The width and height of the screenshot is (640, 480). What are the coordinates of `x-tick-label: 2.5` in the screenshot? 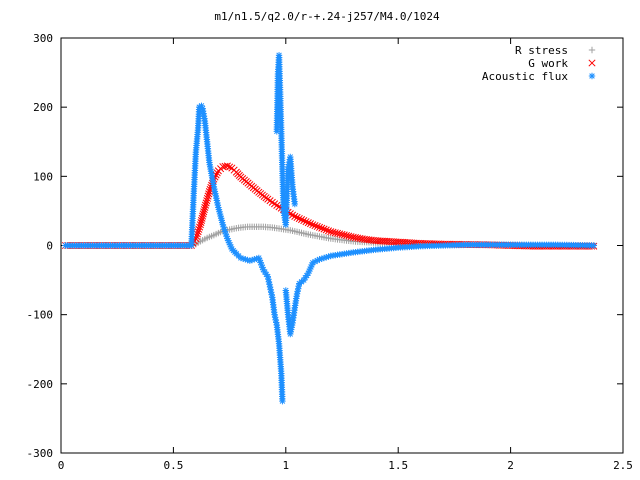 It's located at (623, 465).